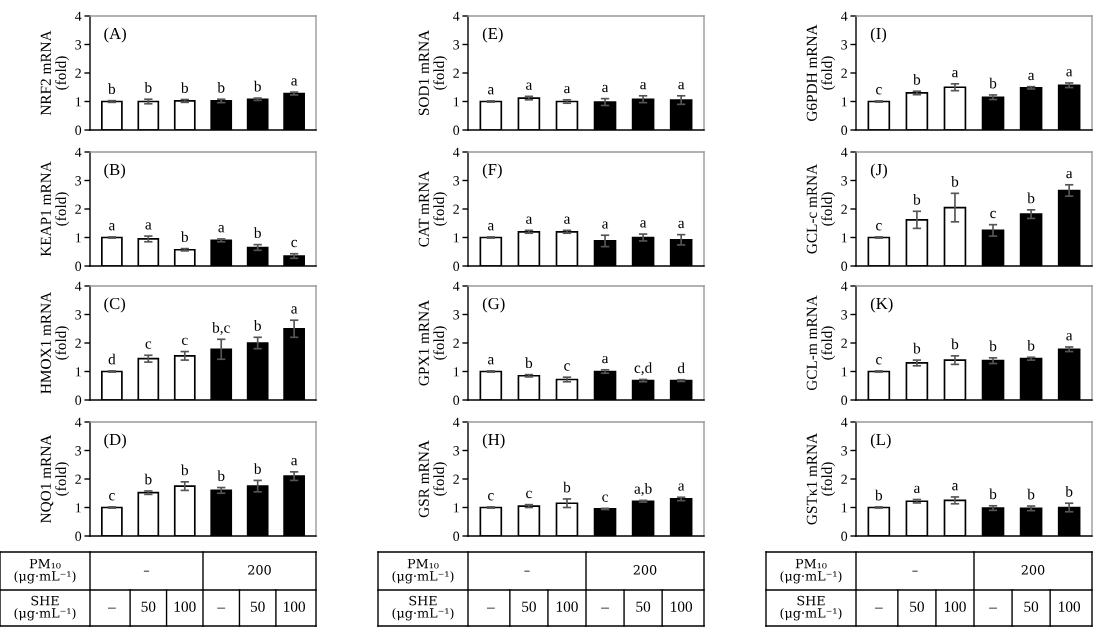 The image size is (1100, 636). Describe the element at coordinates (881, 305) in the screenshot. I see `text: (K)` at that location.